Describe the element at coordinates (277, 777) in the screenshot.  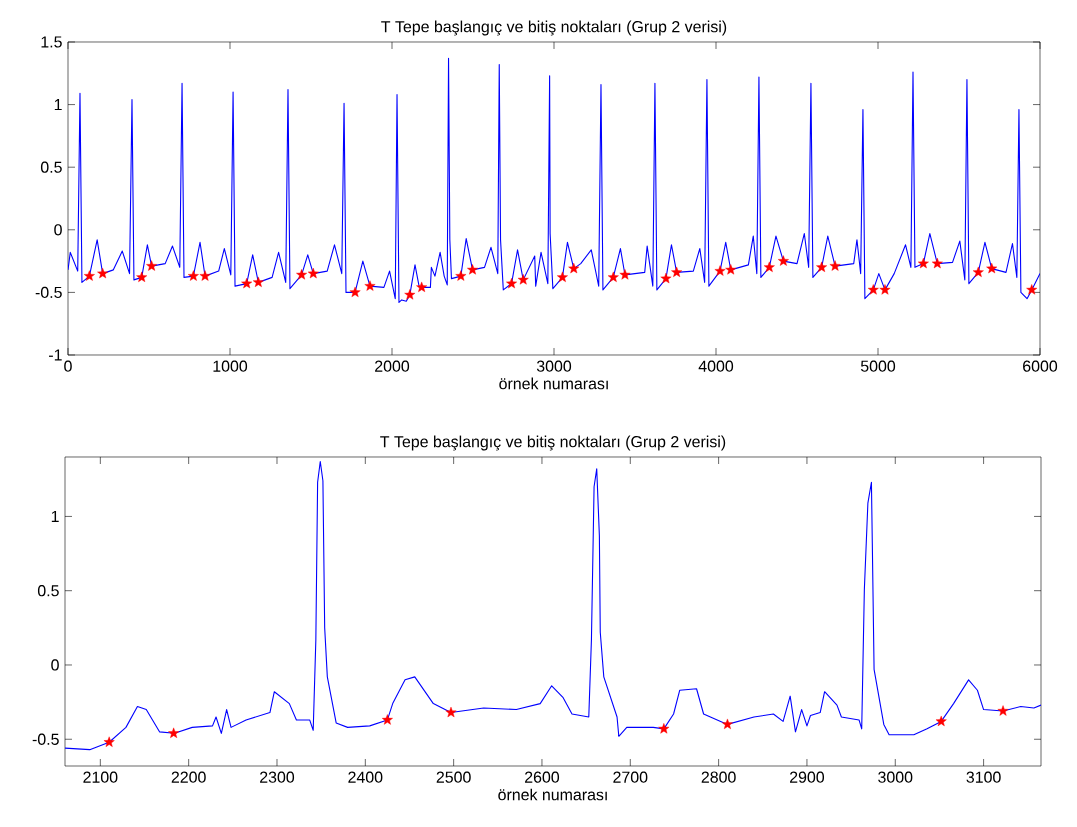
I see `x-tick-label: 2300` at that location.